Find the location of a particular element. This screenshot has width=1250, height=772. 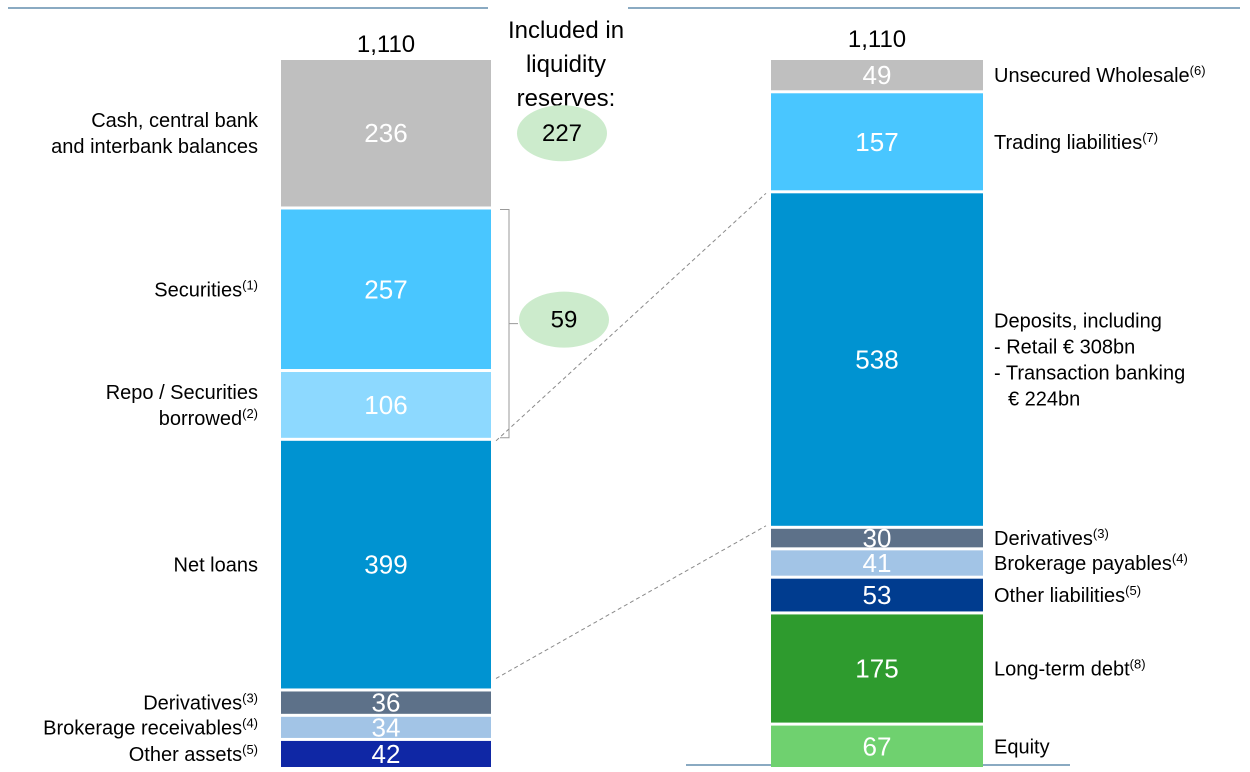

value-label-securities-1: 257 is located at coordinates (385, 289).